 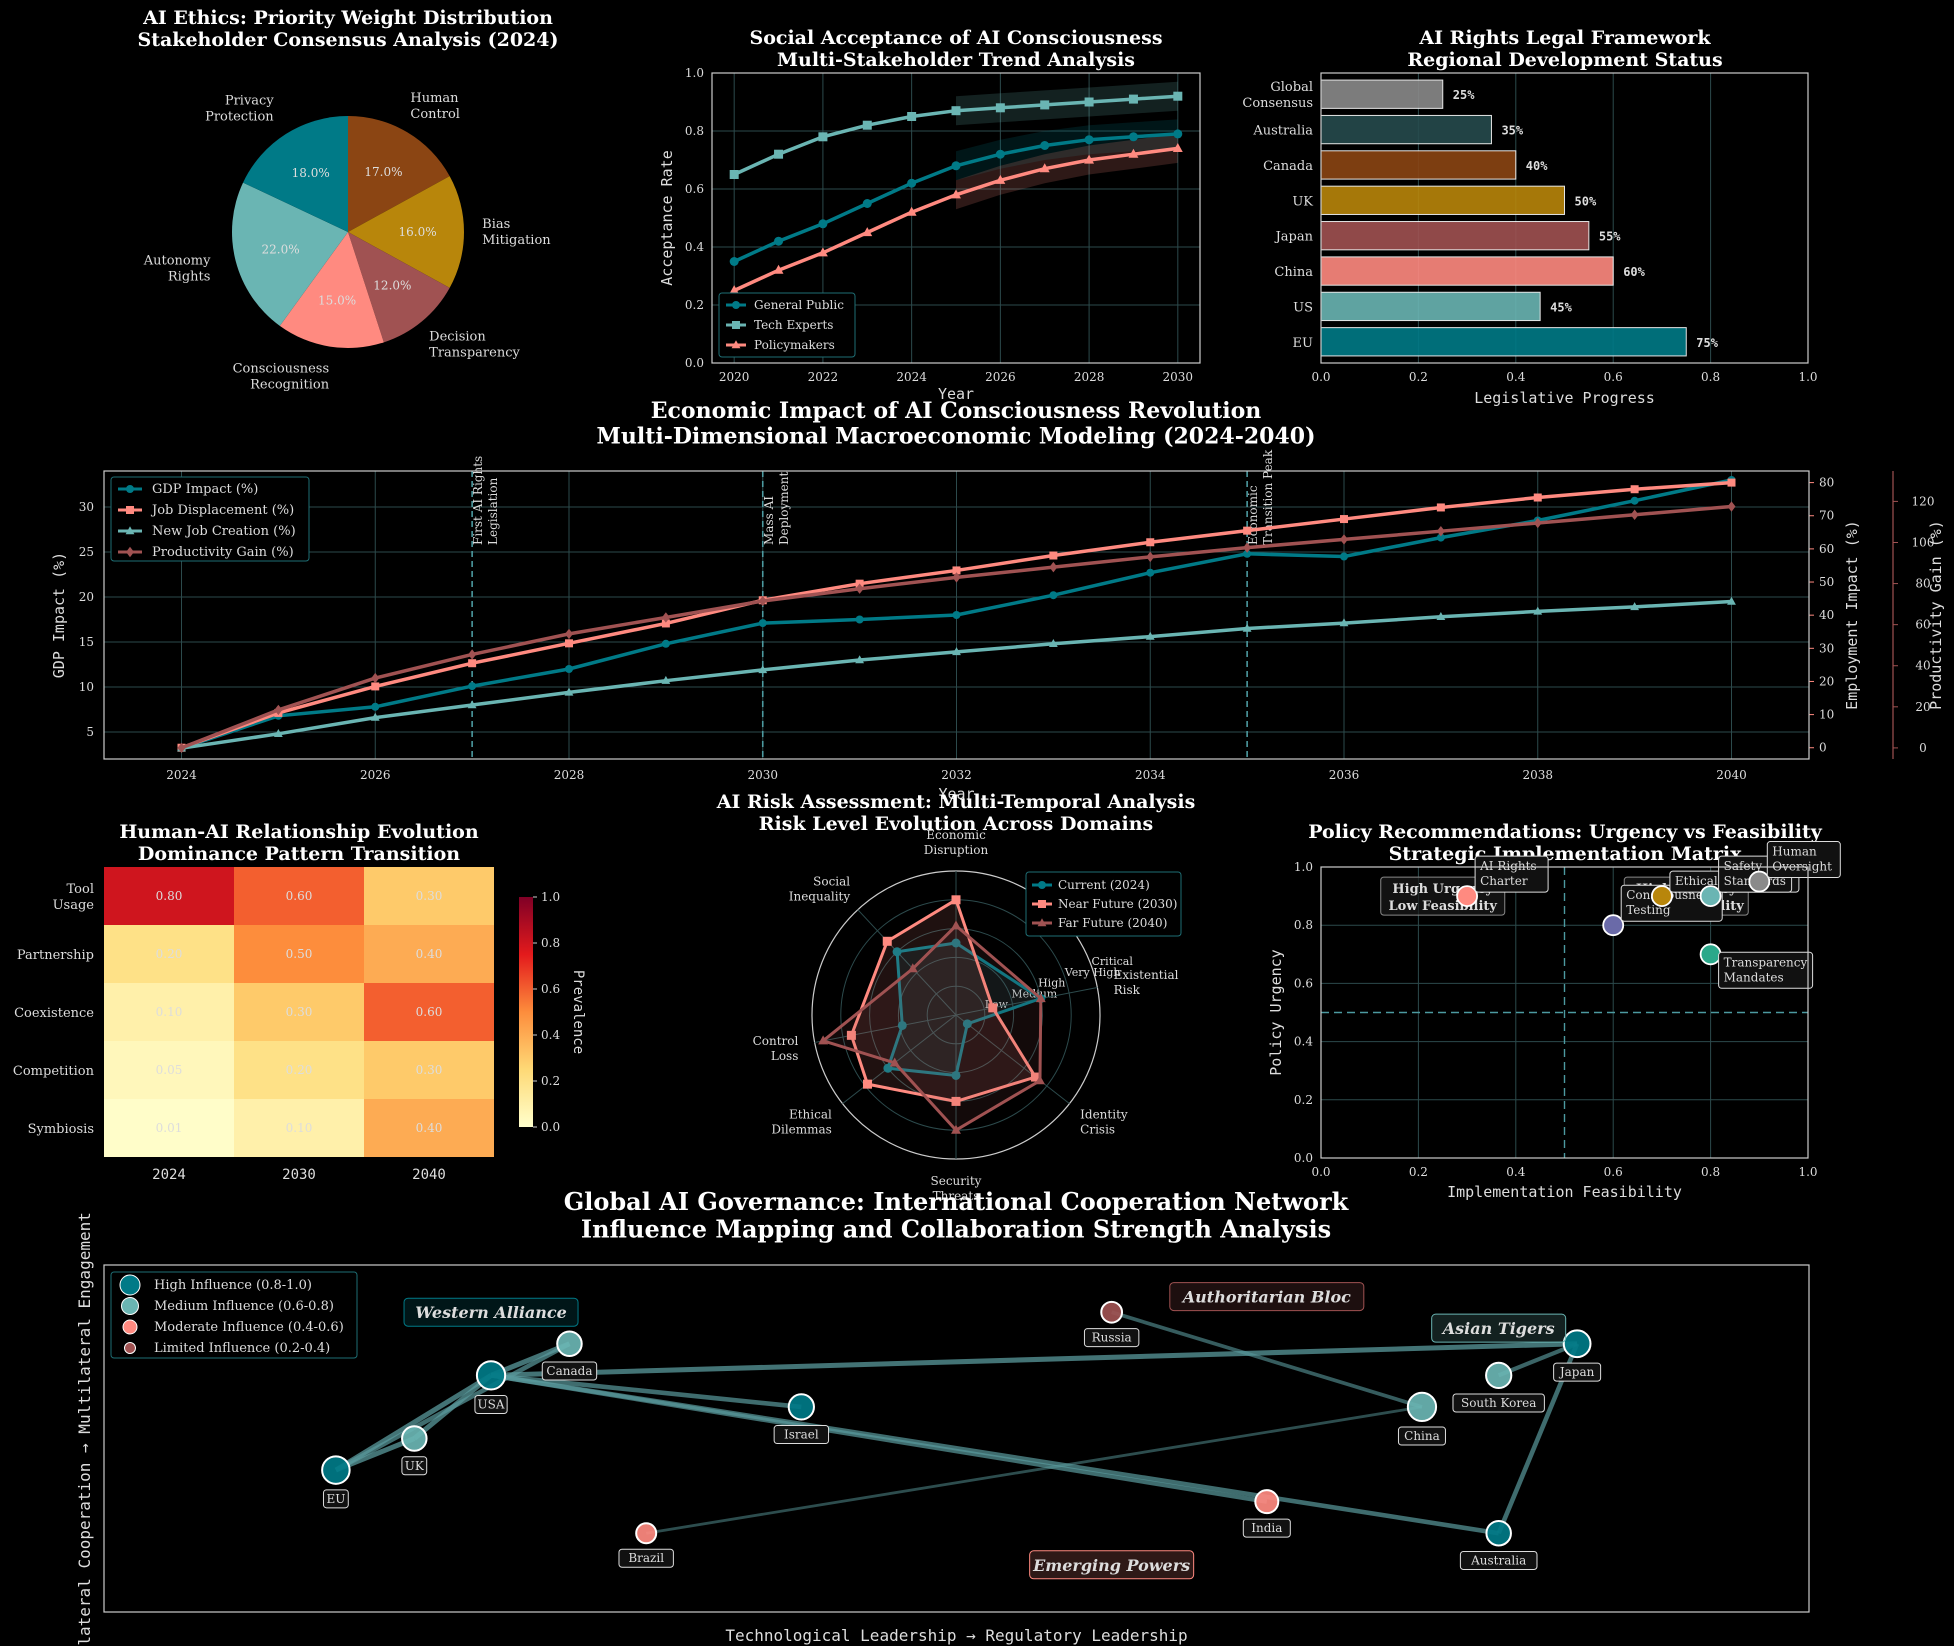 I want to click on group-label: Western Alliance, so click(x=491, y=1312).